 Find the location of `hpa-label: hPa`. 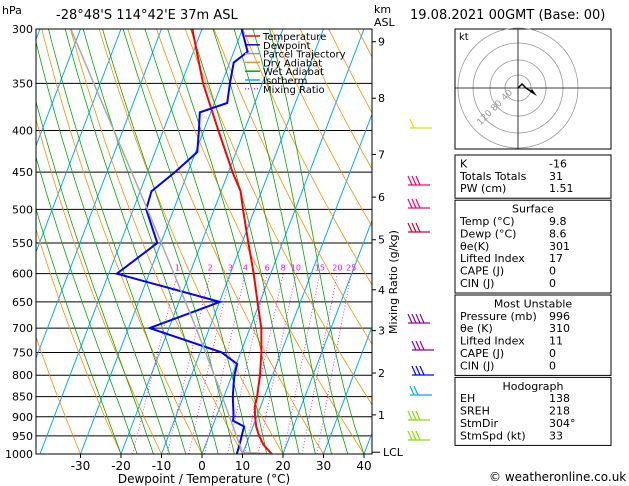

hpa-label: hPa is located at coordinates (12, 10).